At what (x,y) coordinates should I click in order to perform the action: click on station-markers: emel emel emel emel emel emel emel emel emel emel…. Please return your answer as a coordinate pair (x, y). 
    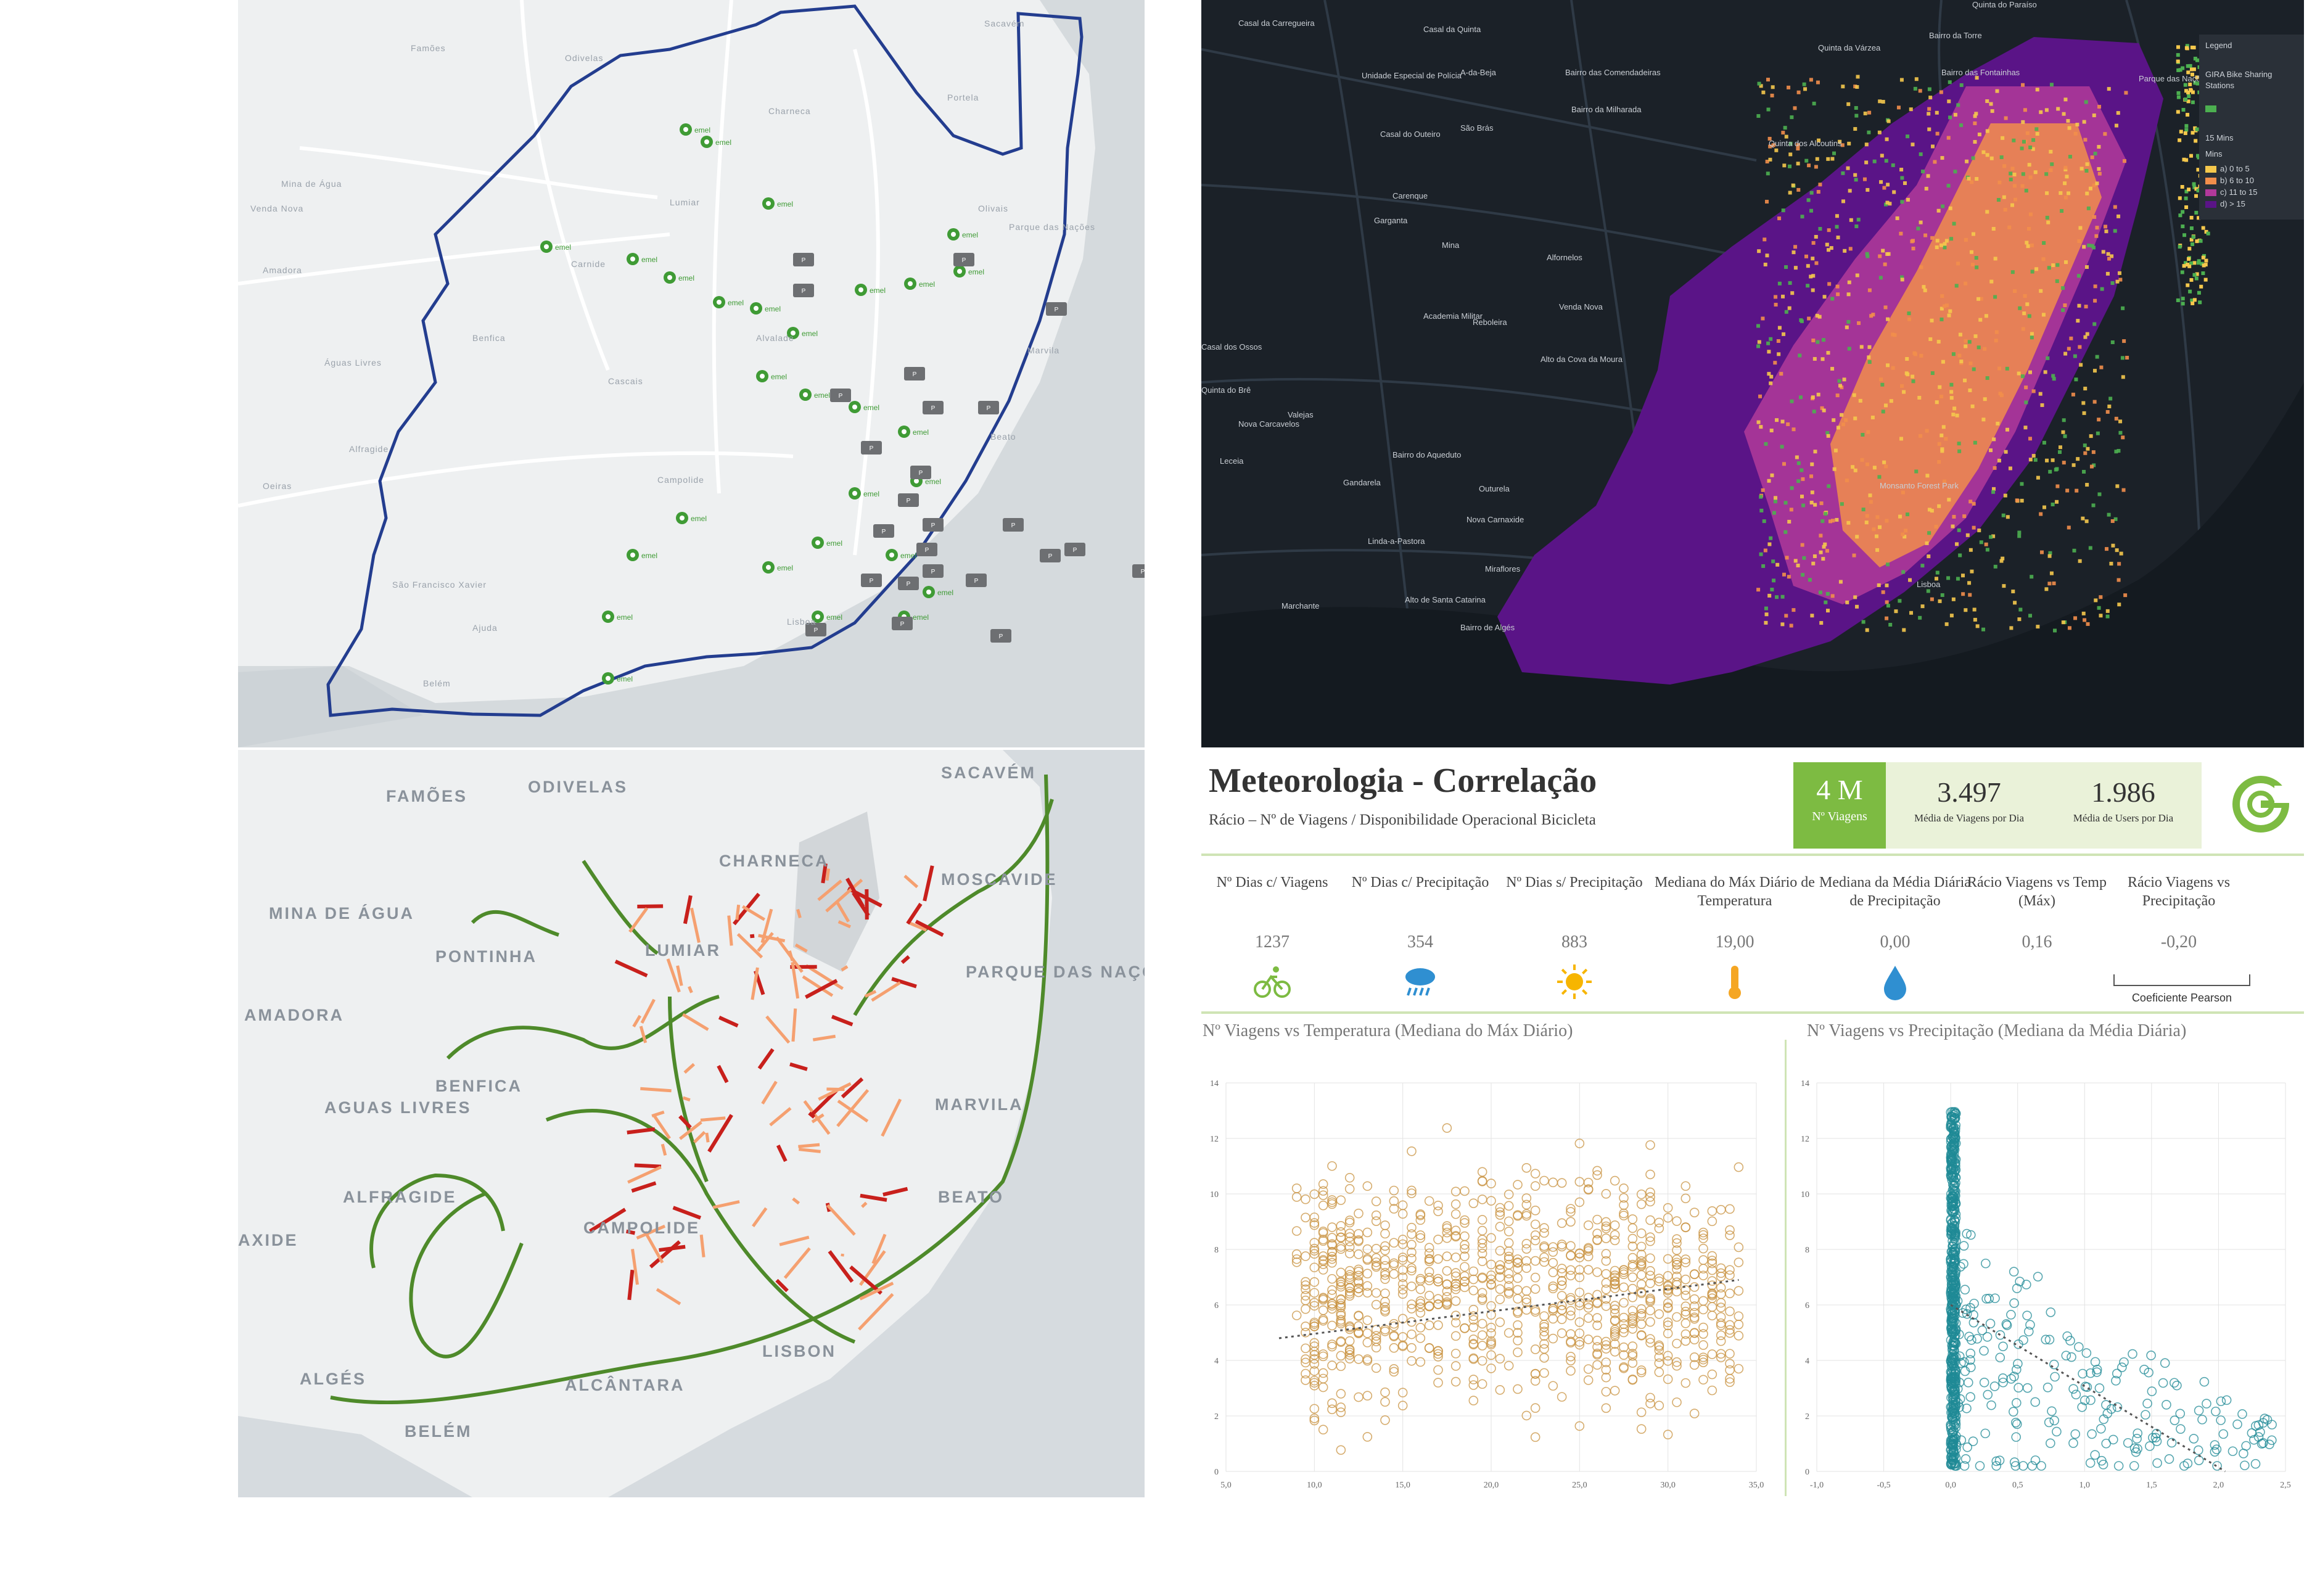
    Looking at the image, I should click on (842, 404).